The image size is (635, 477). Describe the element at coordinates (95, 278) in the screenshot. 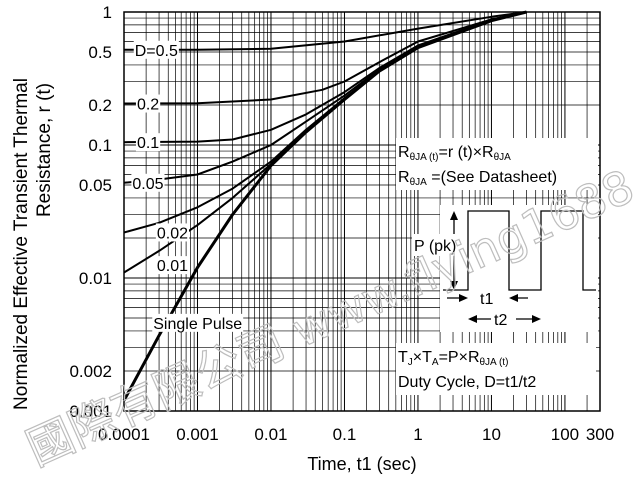

I see `y-tick-label: 0.01` at that location.